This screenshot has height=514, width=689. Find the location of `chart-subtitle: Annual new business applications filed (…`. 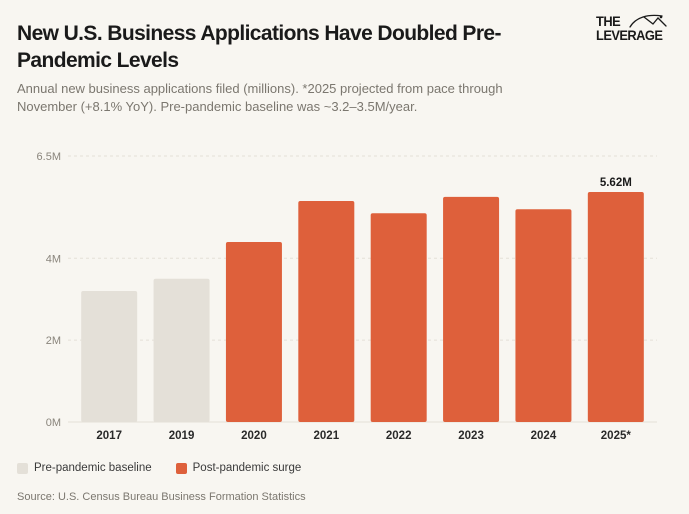

chart-subtitle: Annual new business applications filed (… is located at coordinates (260, 97).